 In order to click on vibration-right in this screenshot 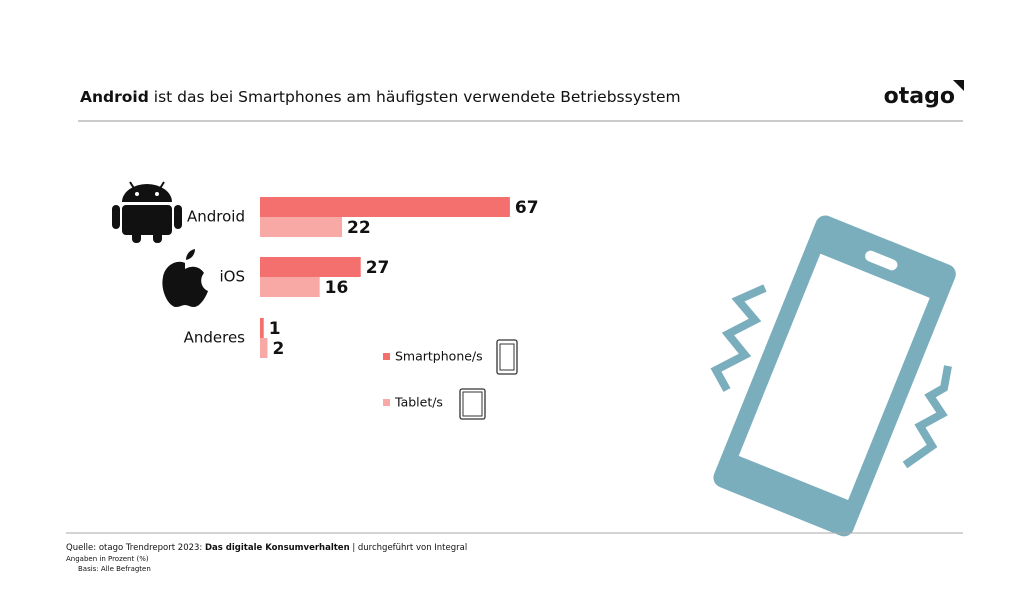, I will do `click(927, 417)`.